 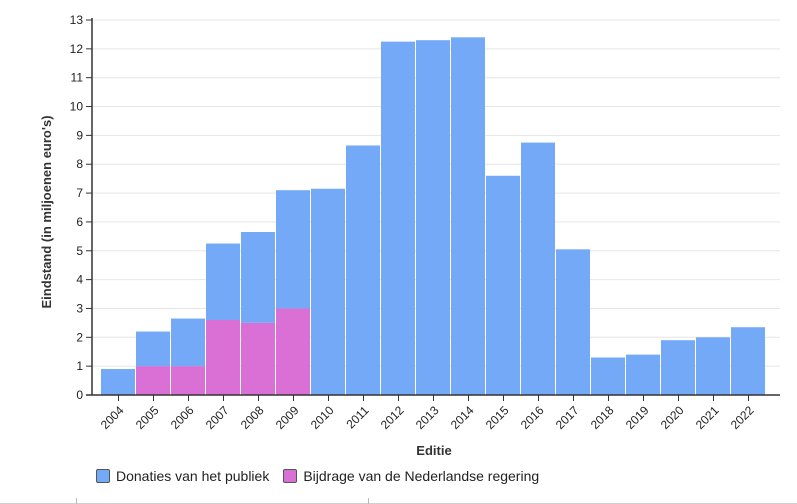 What do you see at coordinates (252, 417) in the screenshot?
I see `x-tick-label: 2008` at bounding box center [252, 417].